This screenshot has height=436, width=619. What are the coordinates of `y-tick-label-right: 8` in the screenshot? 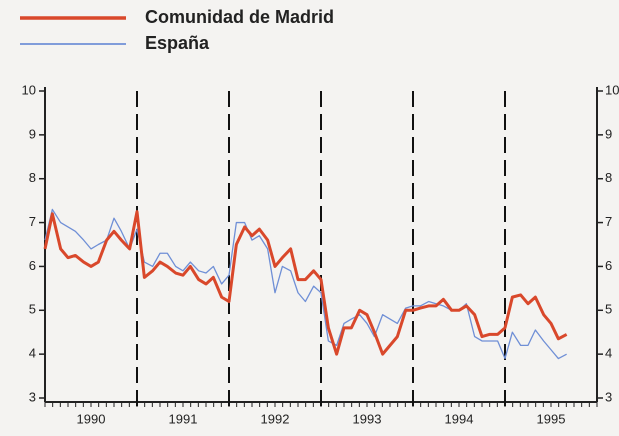 It's located at (608, 177).